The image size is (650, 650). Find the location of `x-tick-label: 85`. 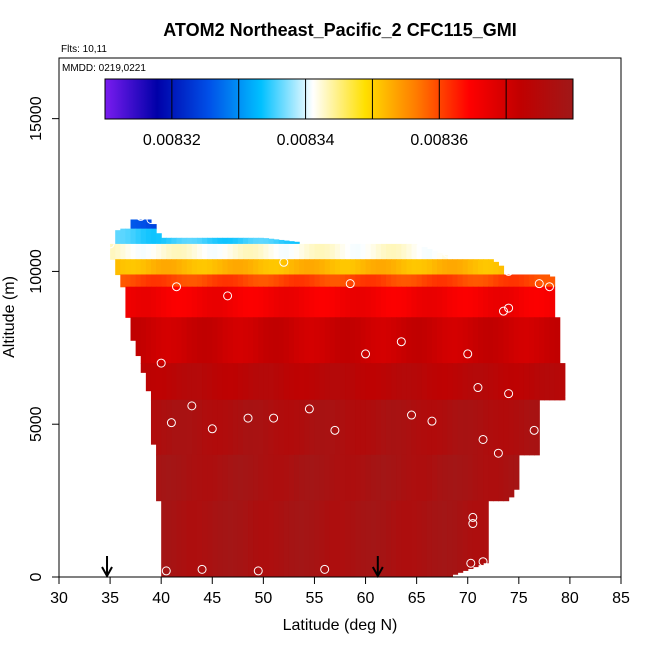

x-tick-label: 85 is located at coordinates (621, 598).